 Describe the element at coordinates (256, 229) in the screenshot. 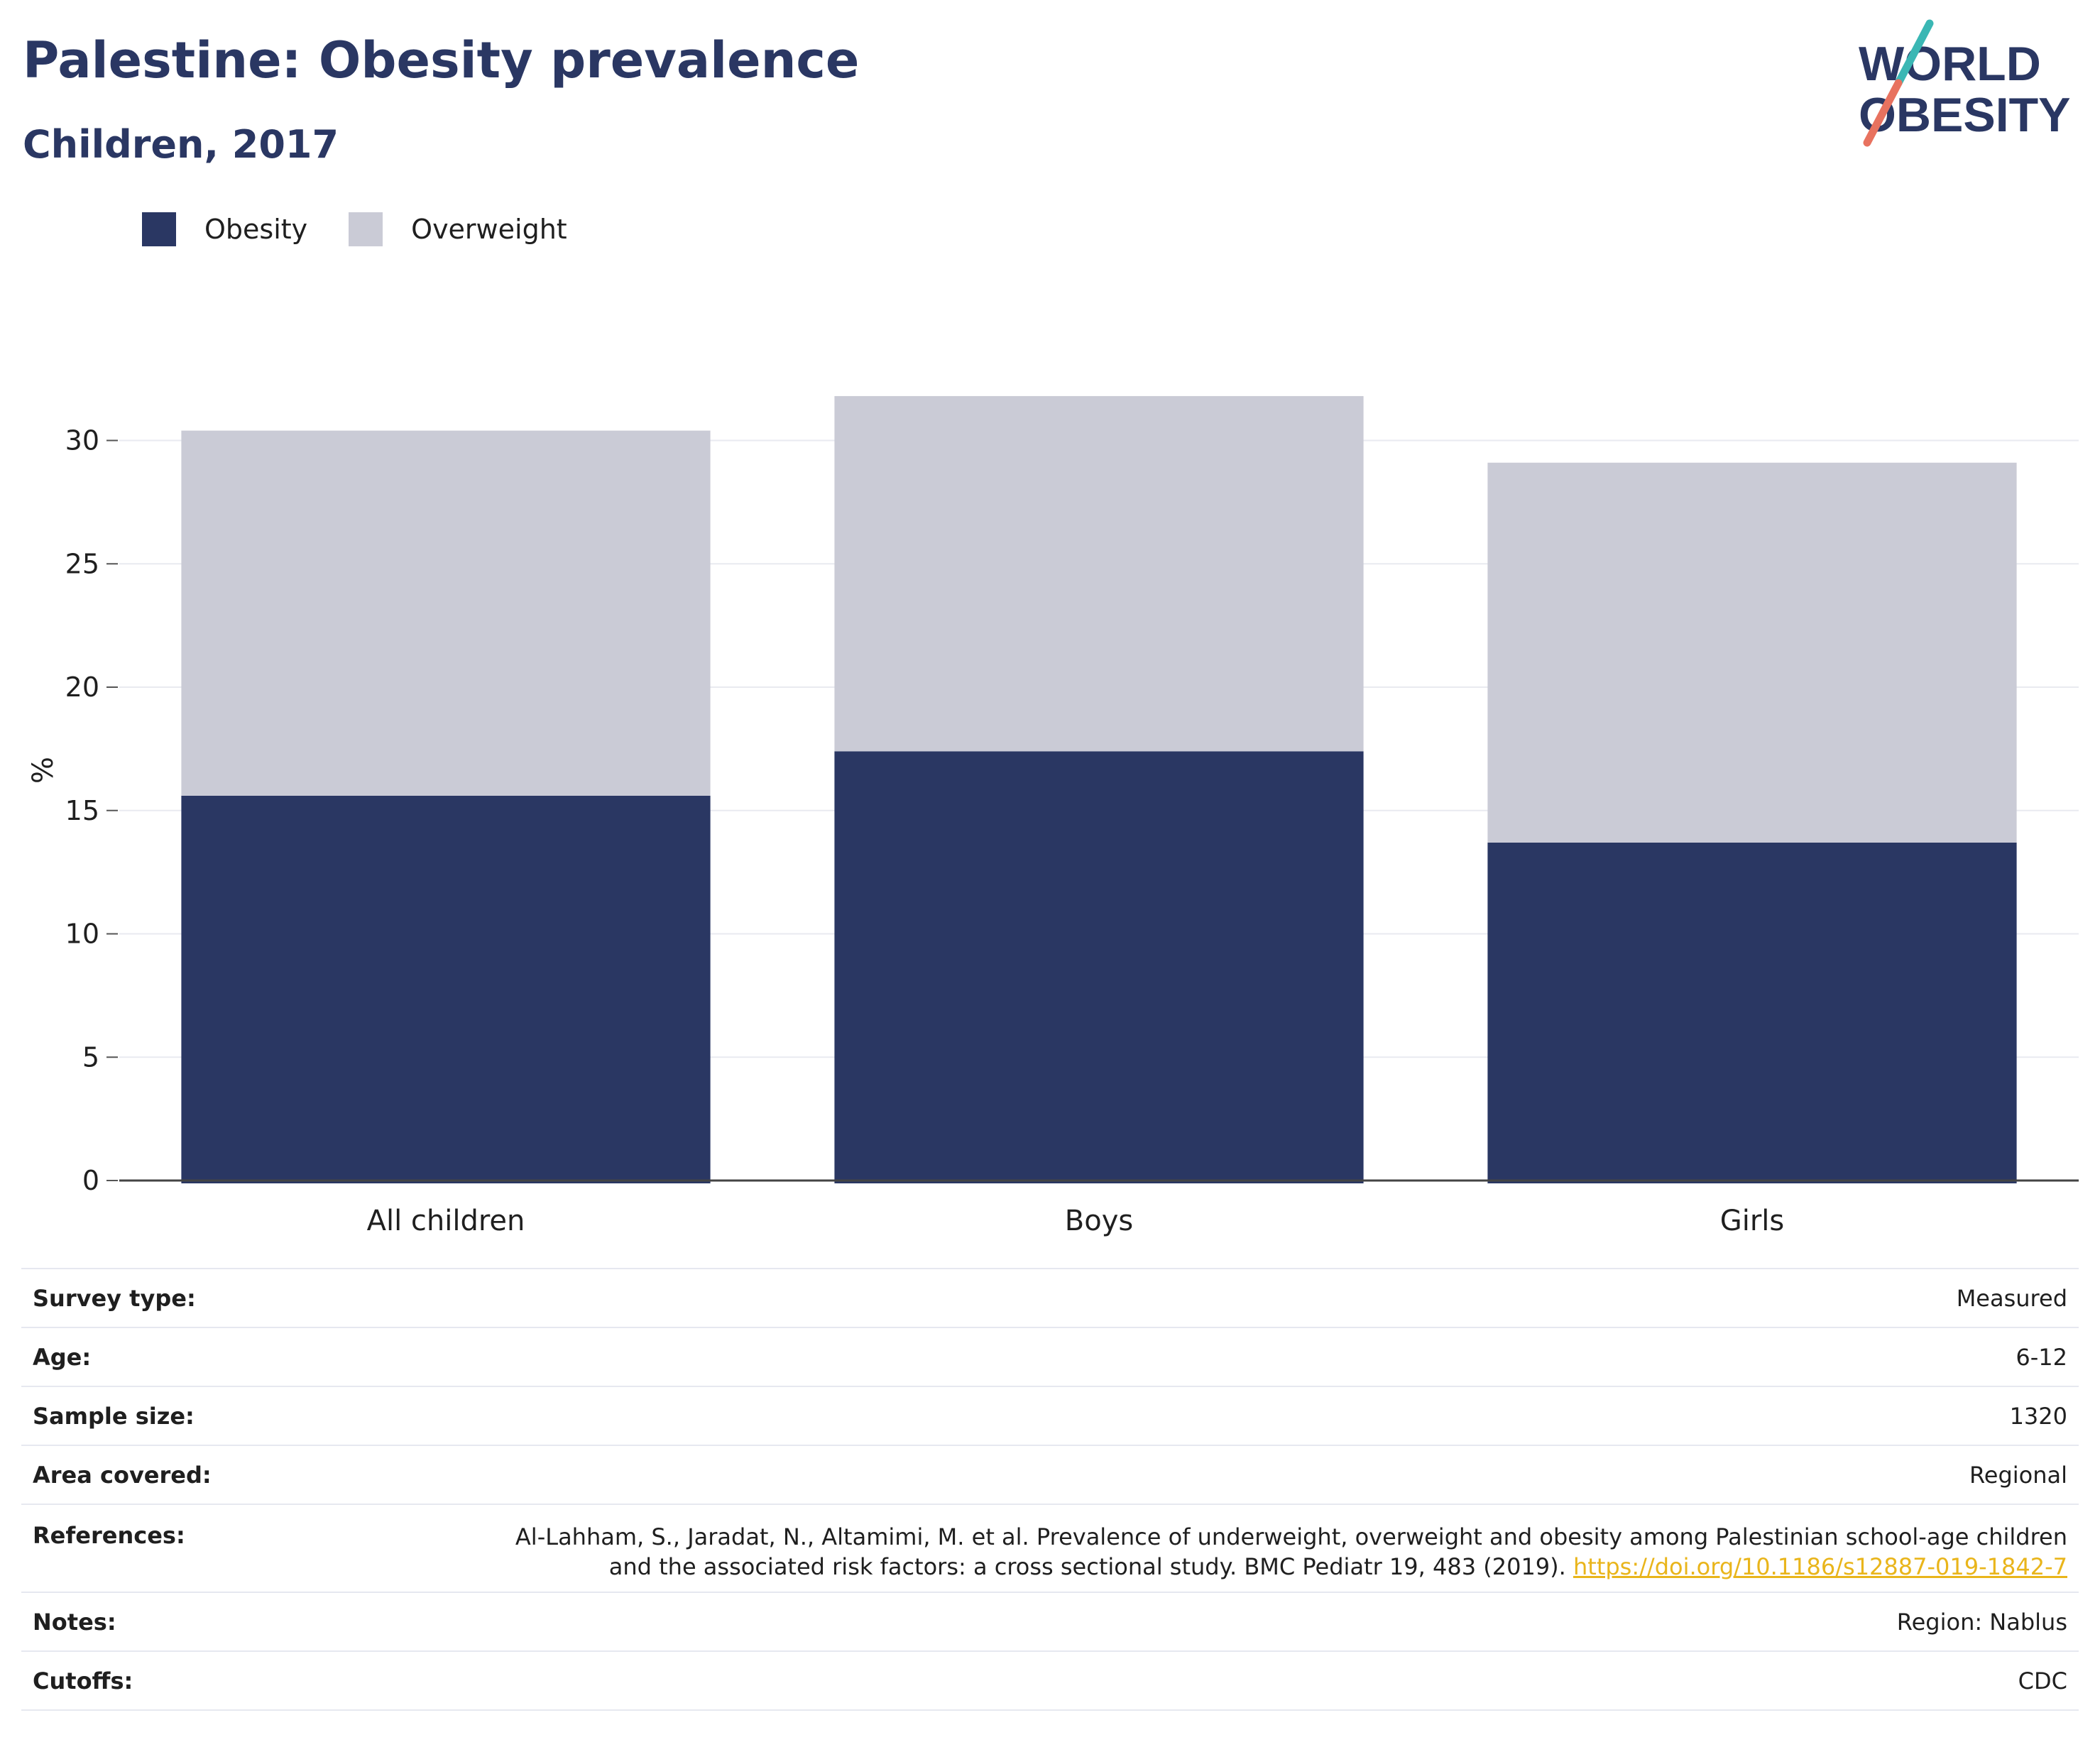

I see `legend-label-obesity: Obesity` at that location.